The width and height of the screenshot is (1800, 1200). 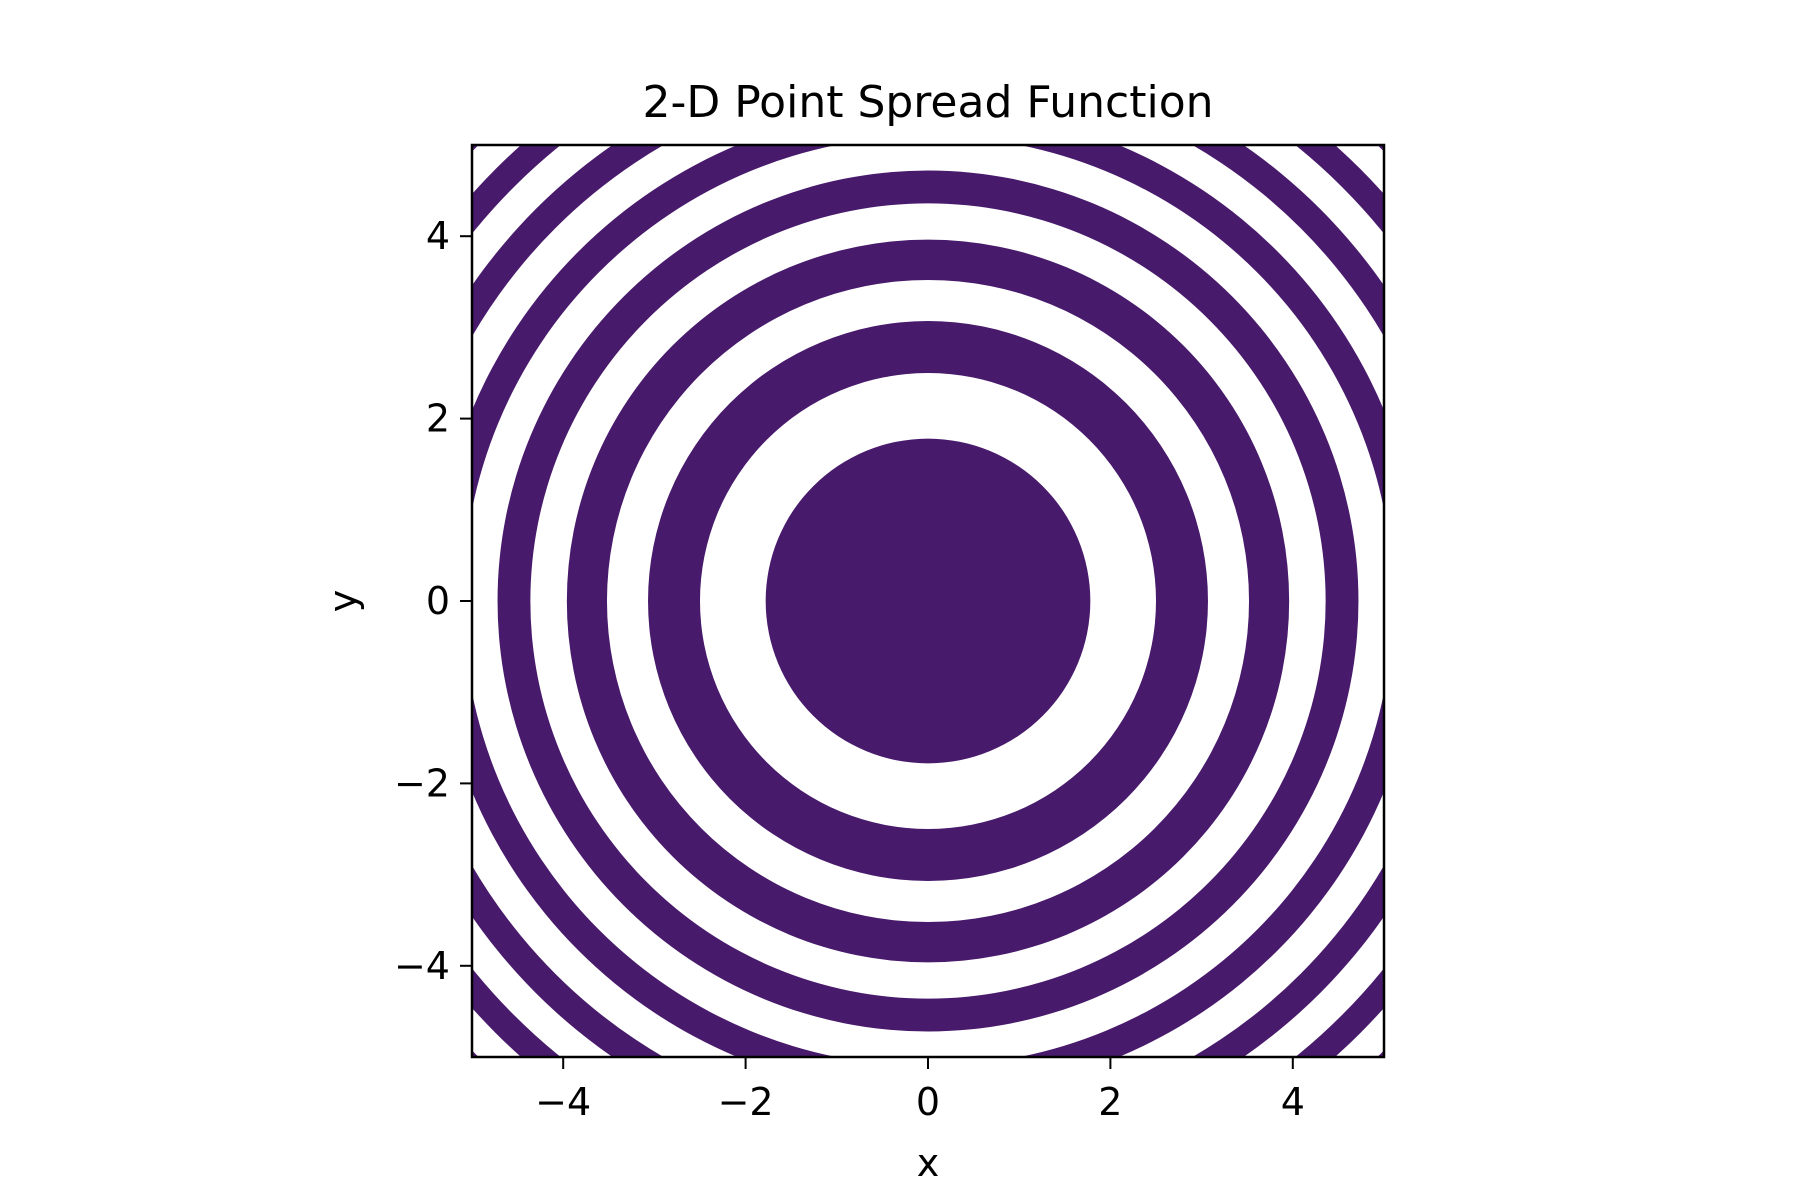 I want to click on x-tick-label: 2, so click(x=1110, y=1102).